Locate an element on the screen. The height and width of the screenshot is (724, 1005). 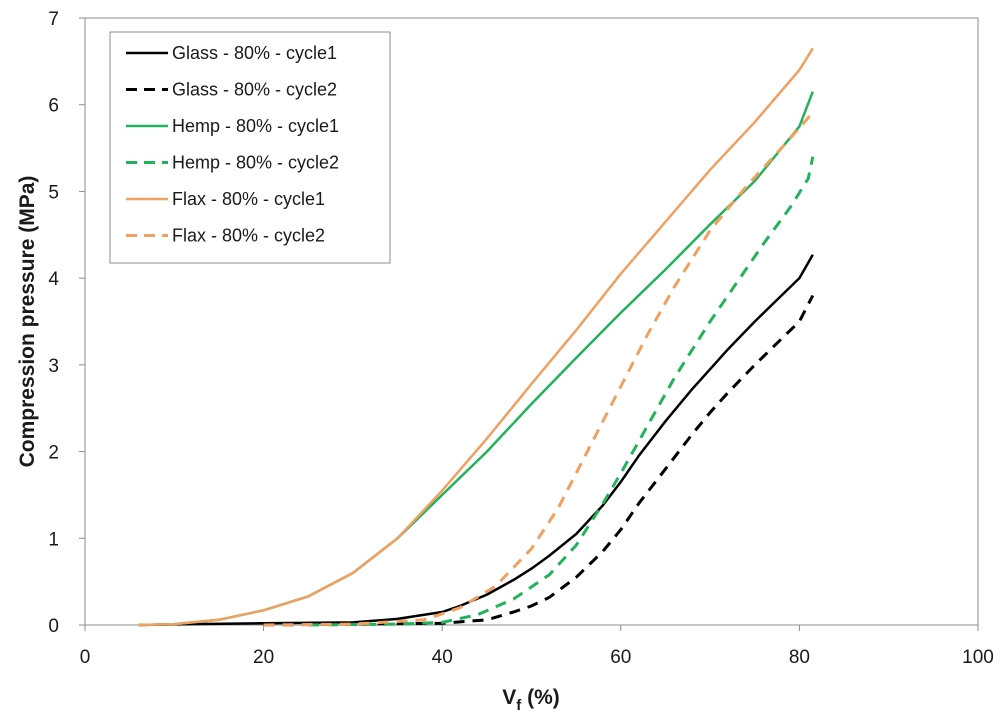
legend-label: Glass - 80% - cycle1 is located at coordinates (254, 53).